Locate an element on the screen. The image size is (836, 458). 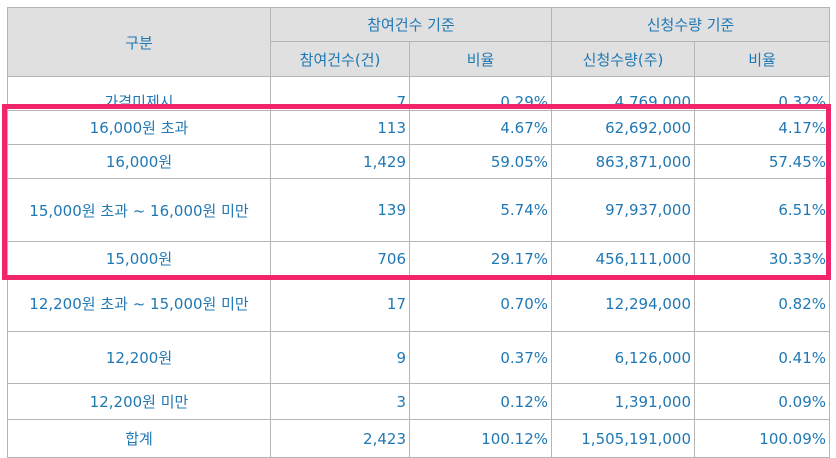
row-ratio2: 0.32% is located at coordinates (762, 93).